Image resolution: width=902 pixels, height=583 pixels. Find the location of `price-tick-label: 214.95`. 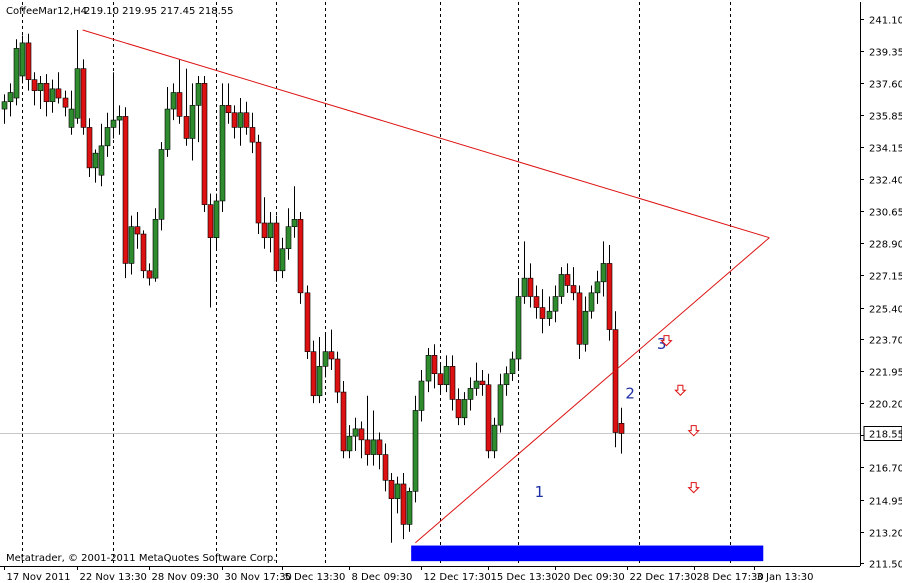

price-tick-label: 214.95 is located at coordinates (885, 502).